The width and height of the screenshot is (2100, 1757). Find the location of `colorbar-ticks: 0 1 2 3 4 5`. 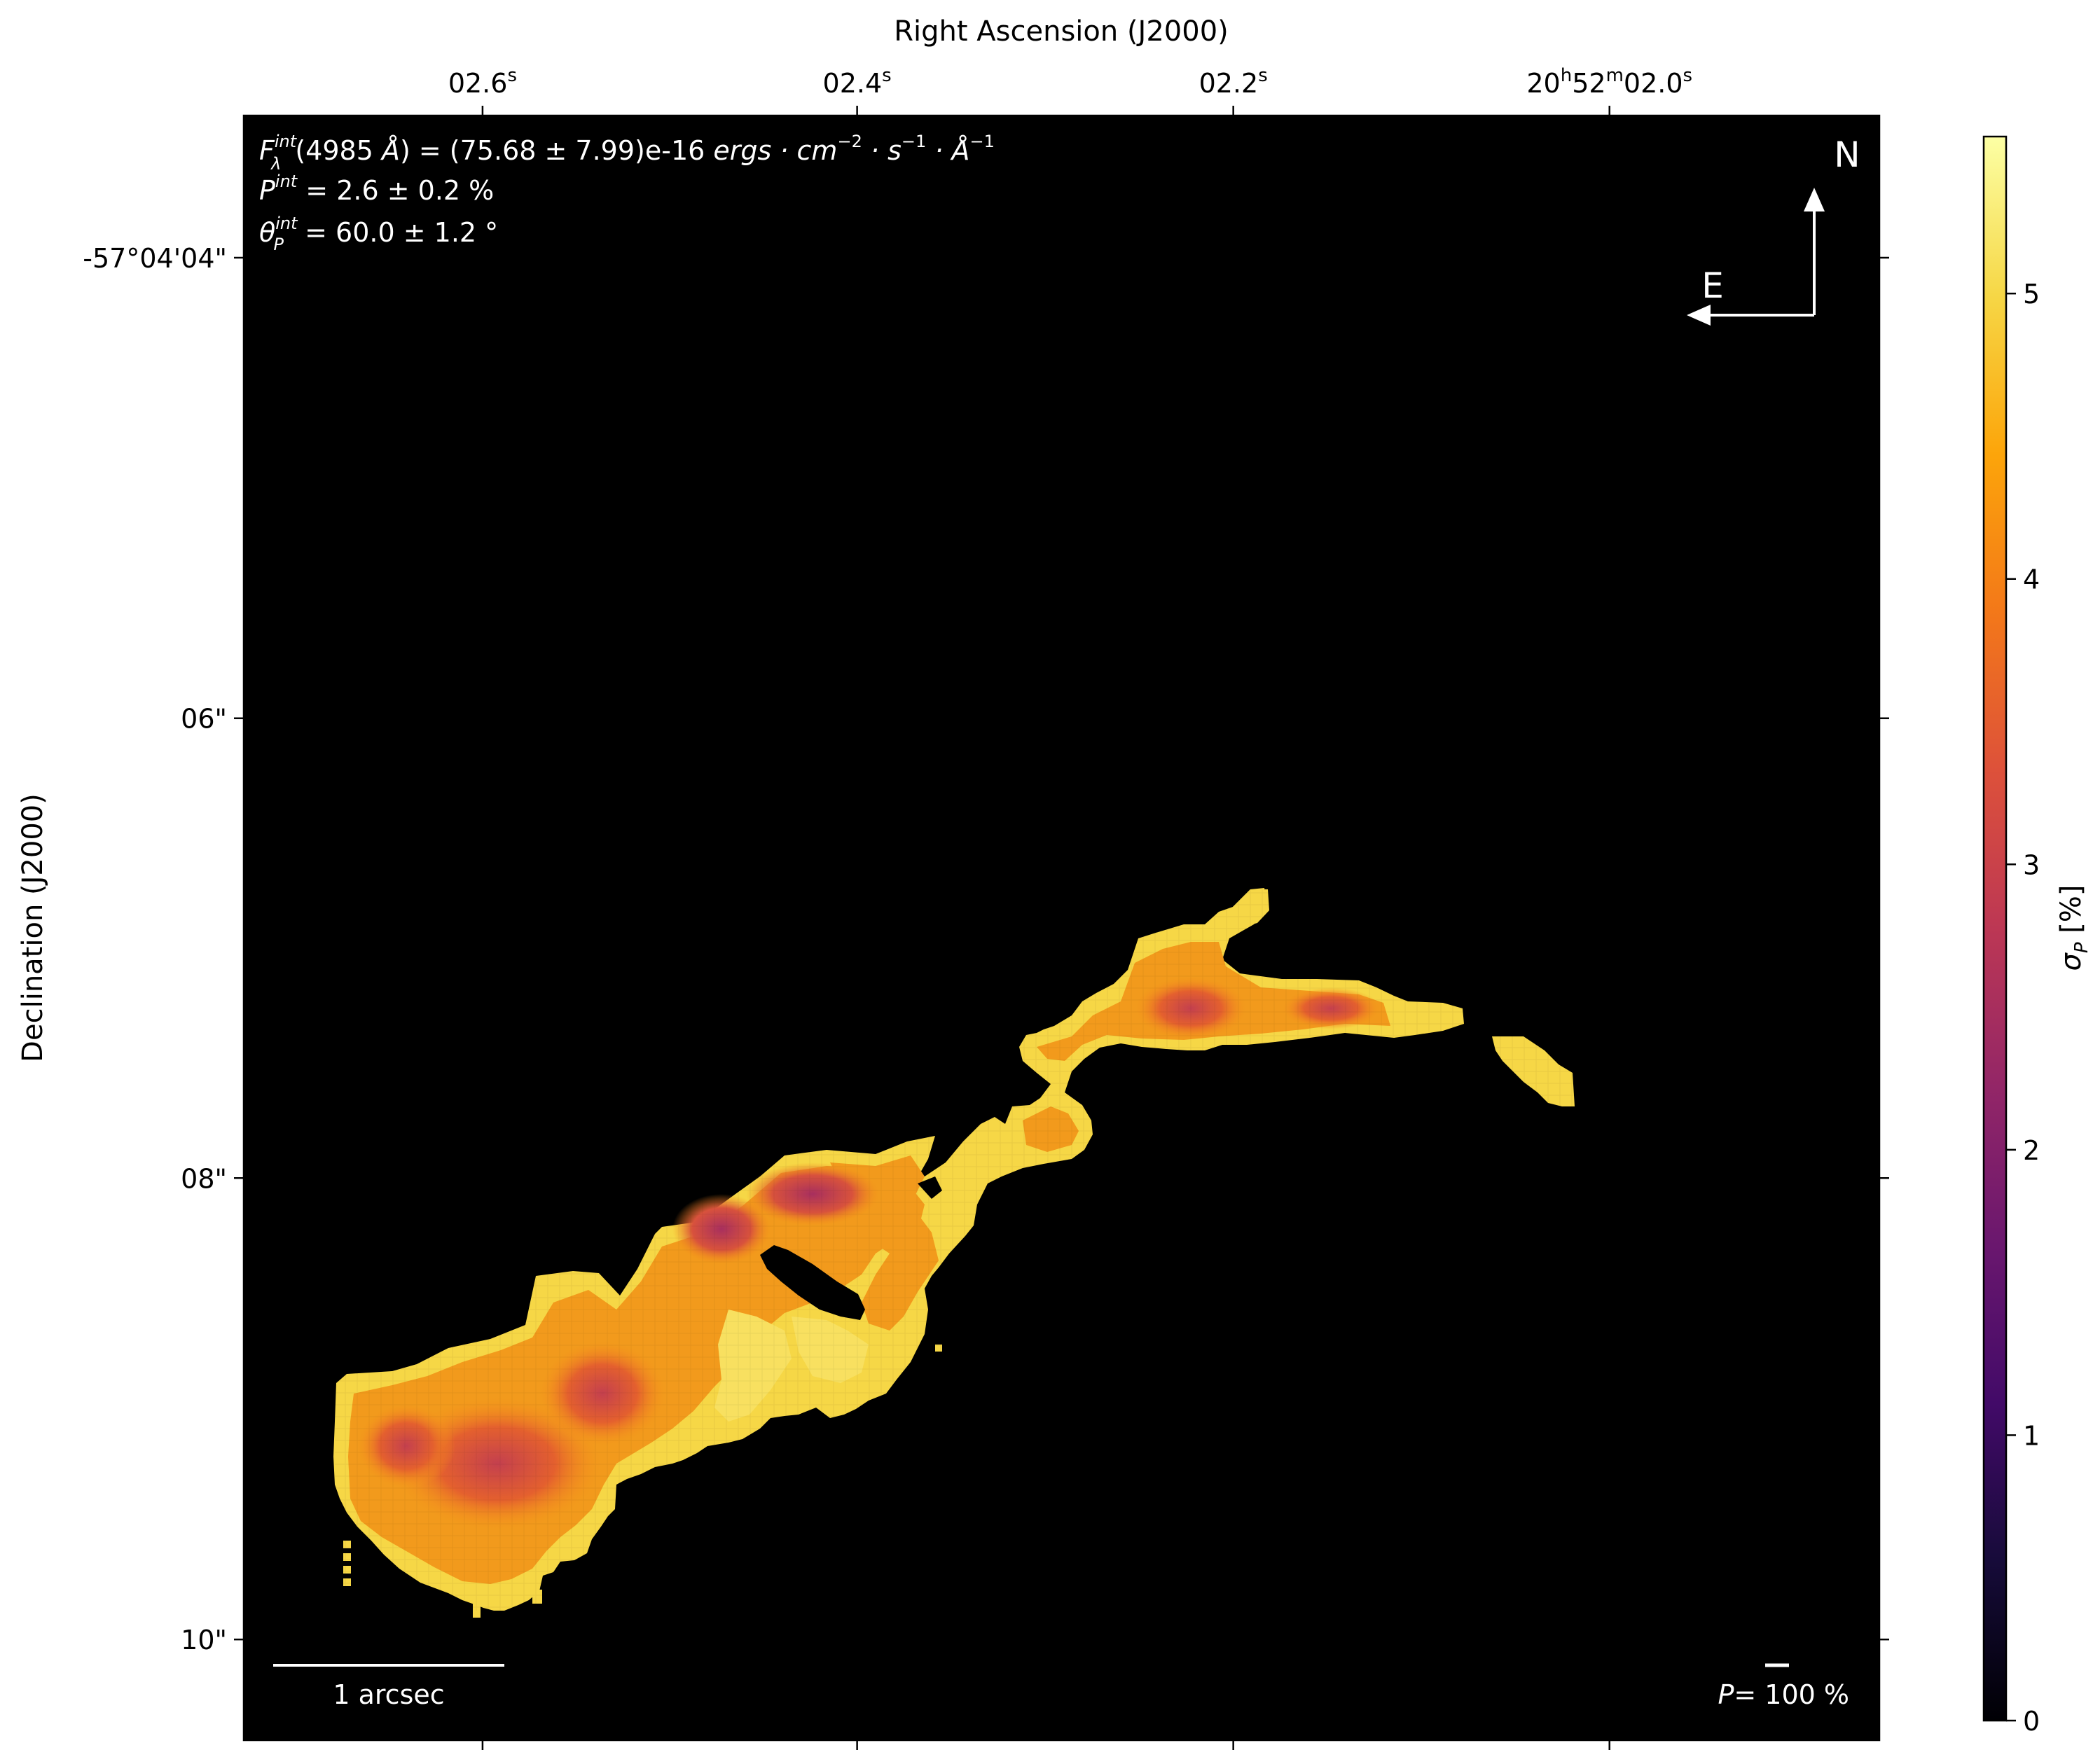

colorbar-ticks: 0 1 2 3 4 5 is located at coordinates (2023, 1008).